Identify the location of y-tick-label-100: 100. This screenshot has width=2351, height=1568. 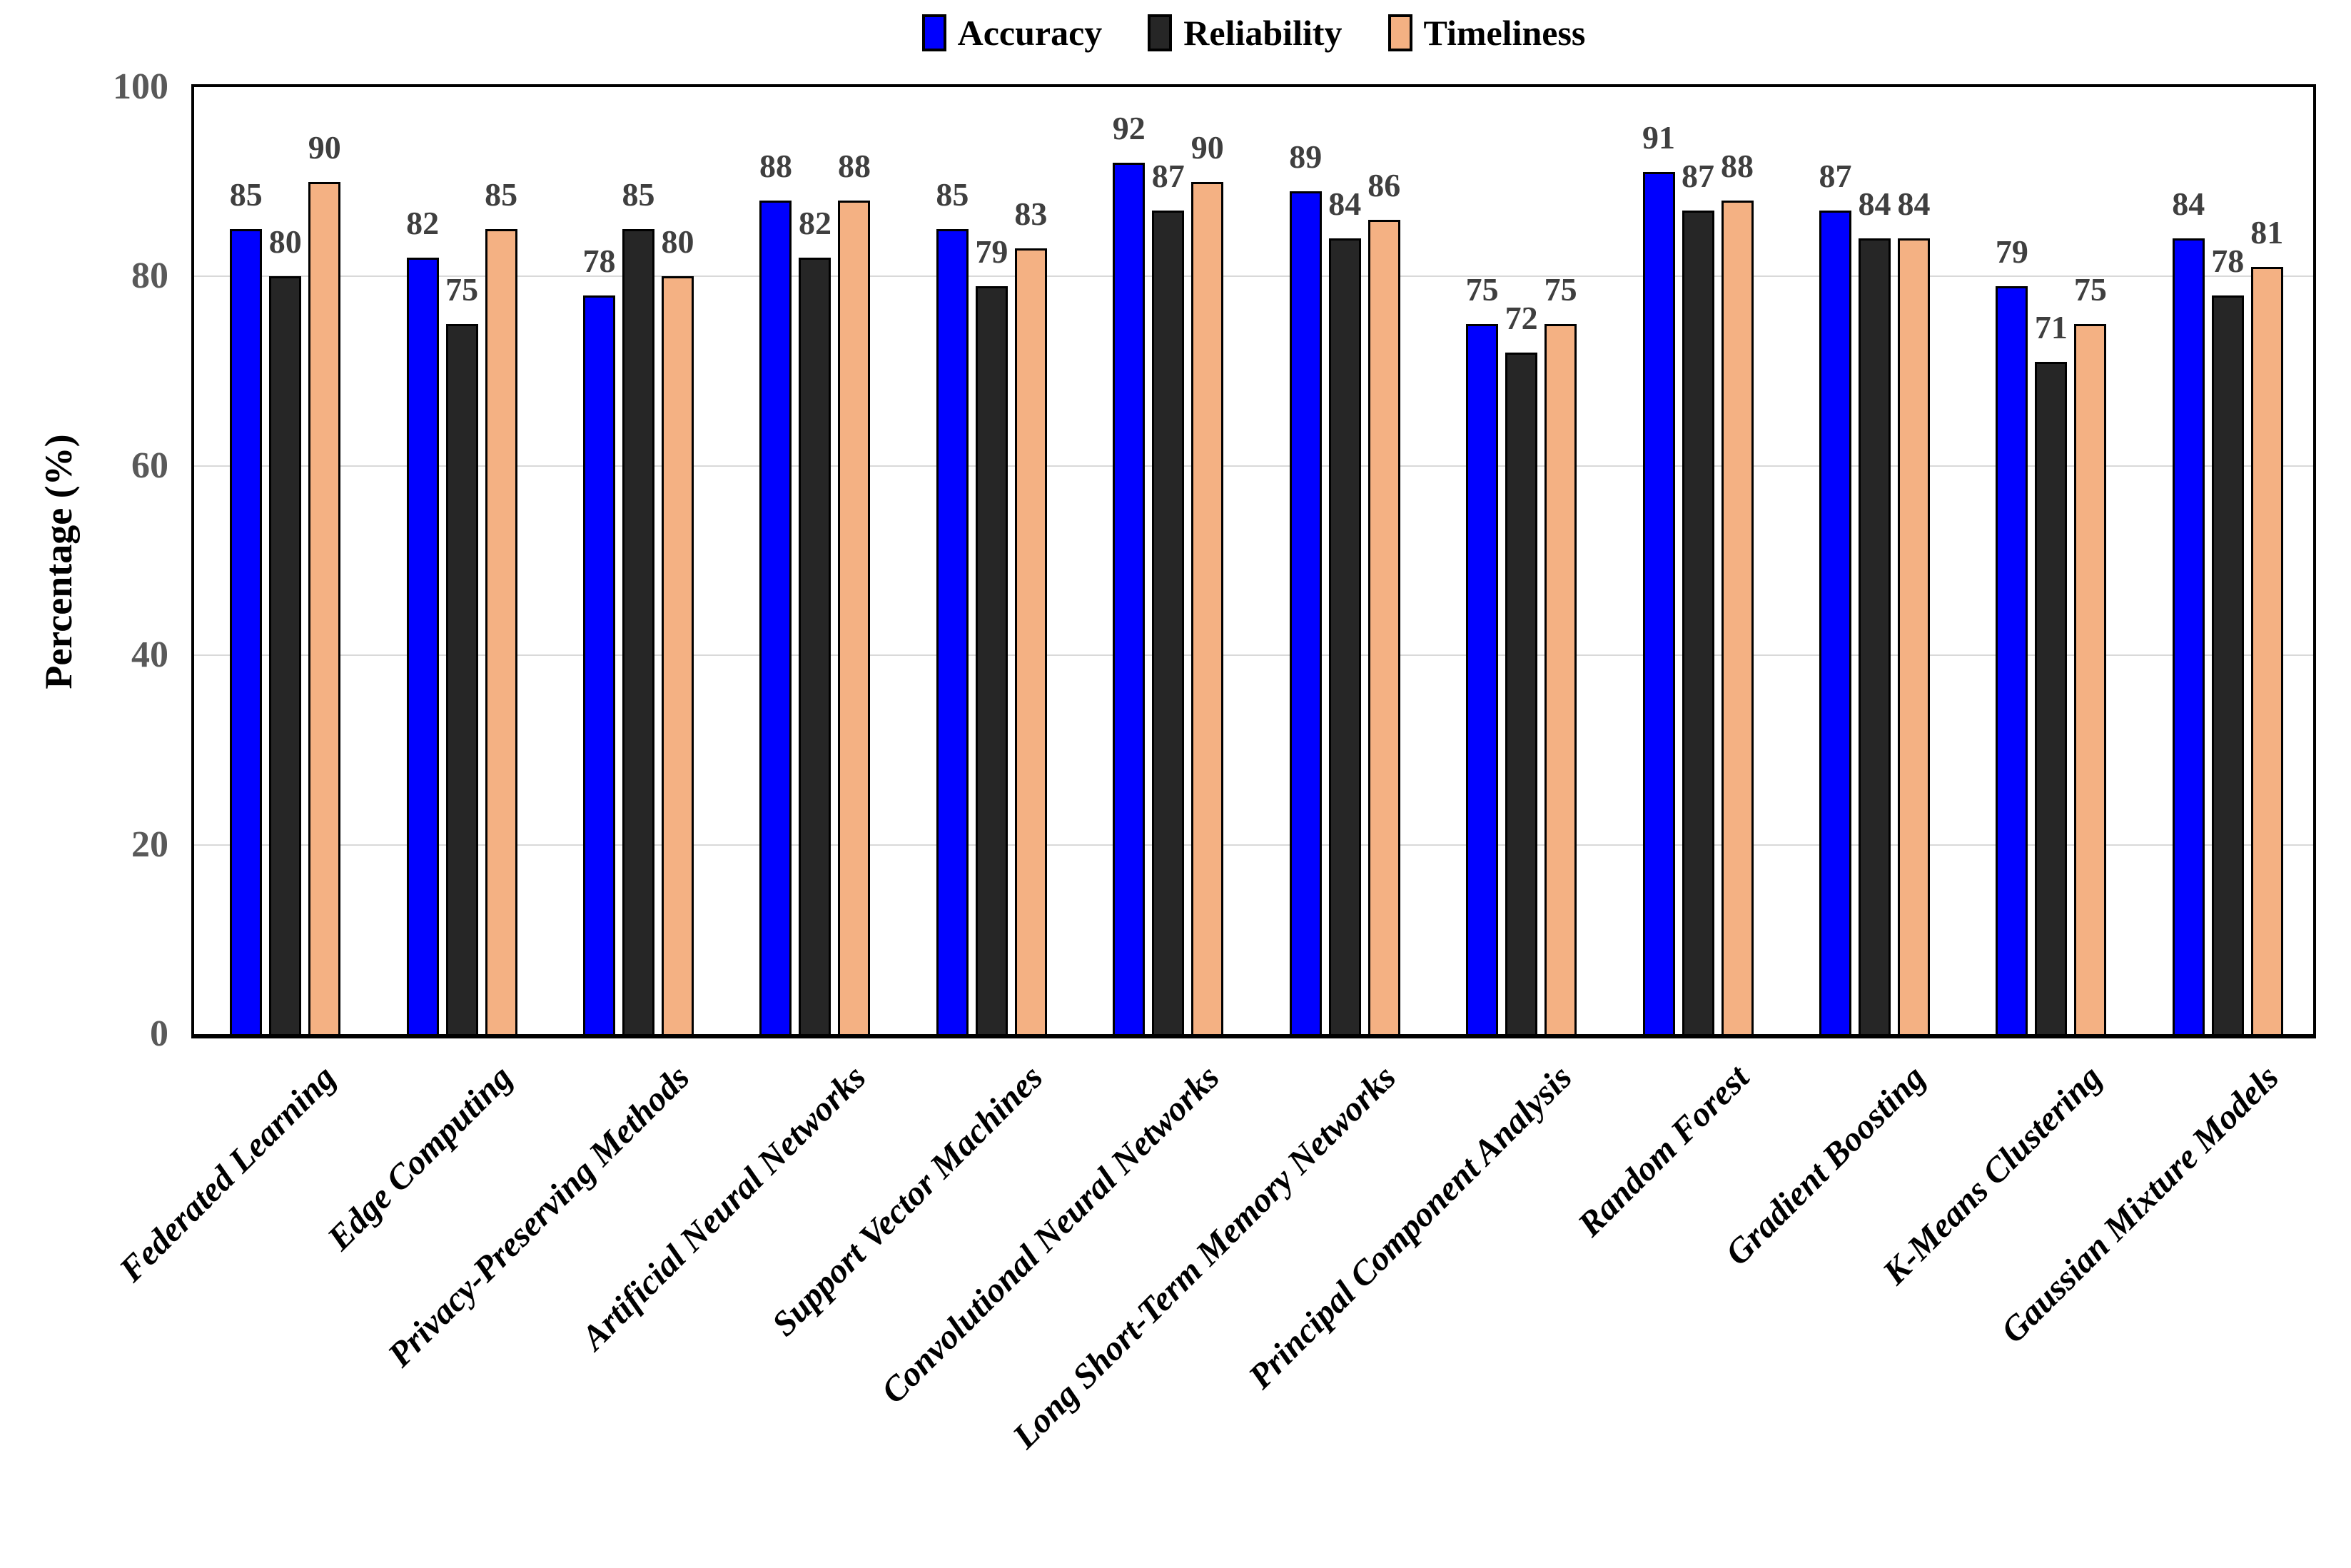
(140, 86).